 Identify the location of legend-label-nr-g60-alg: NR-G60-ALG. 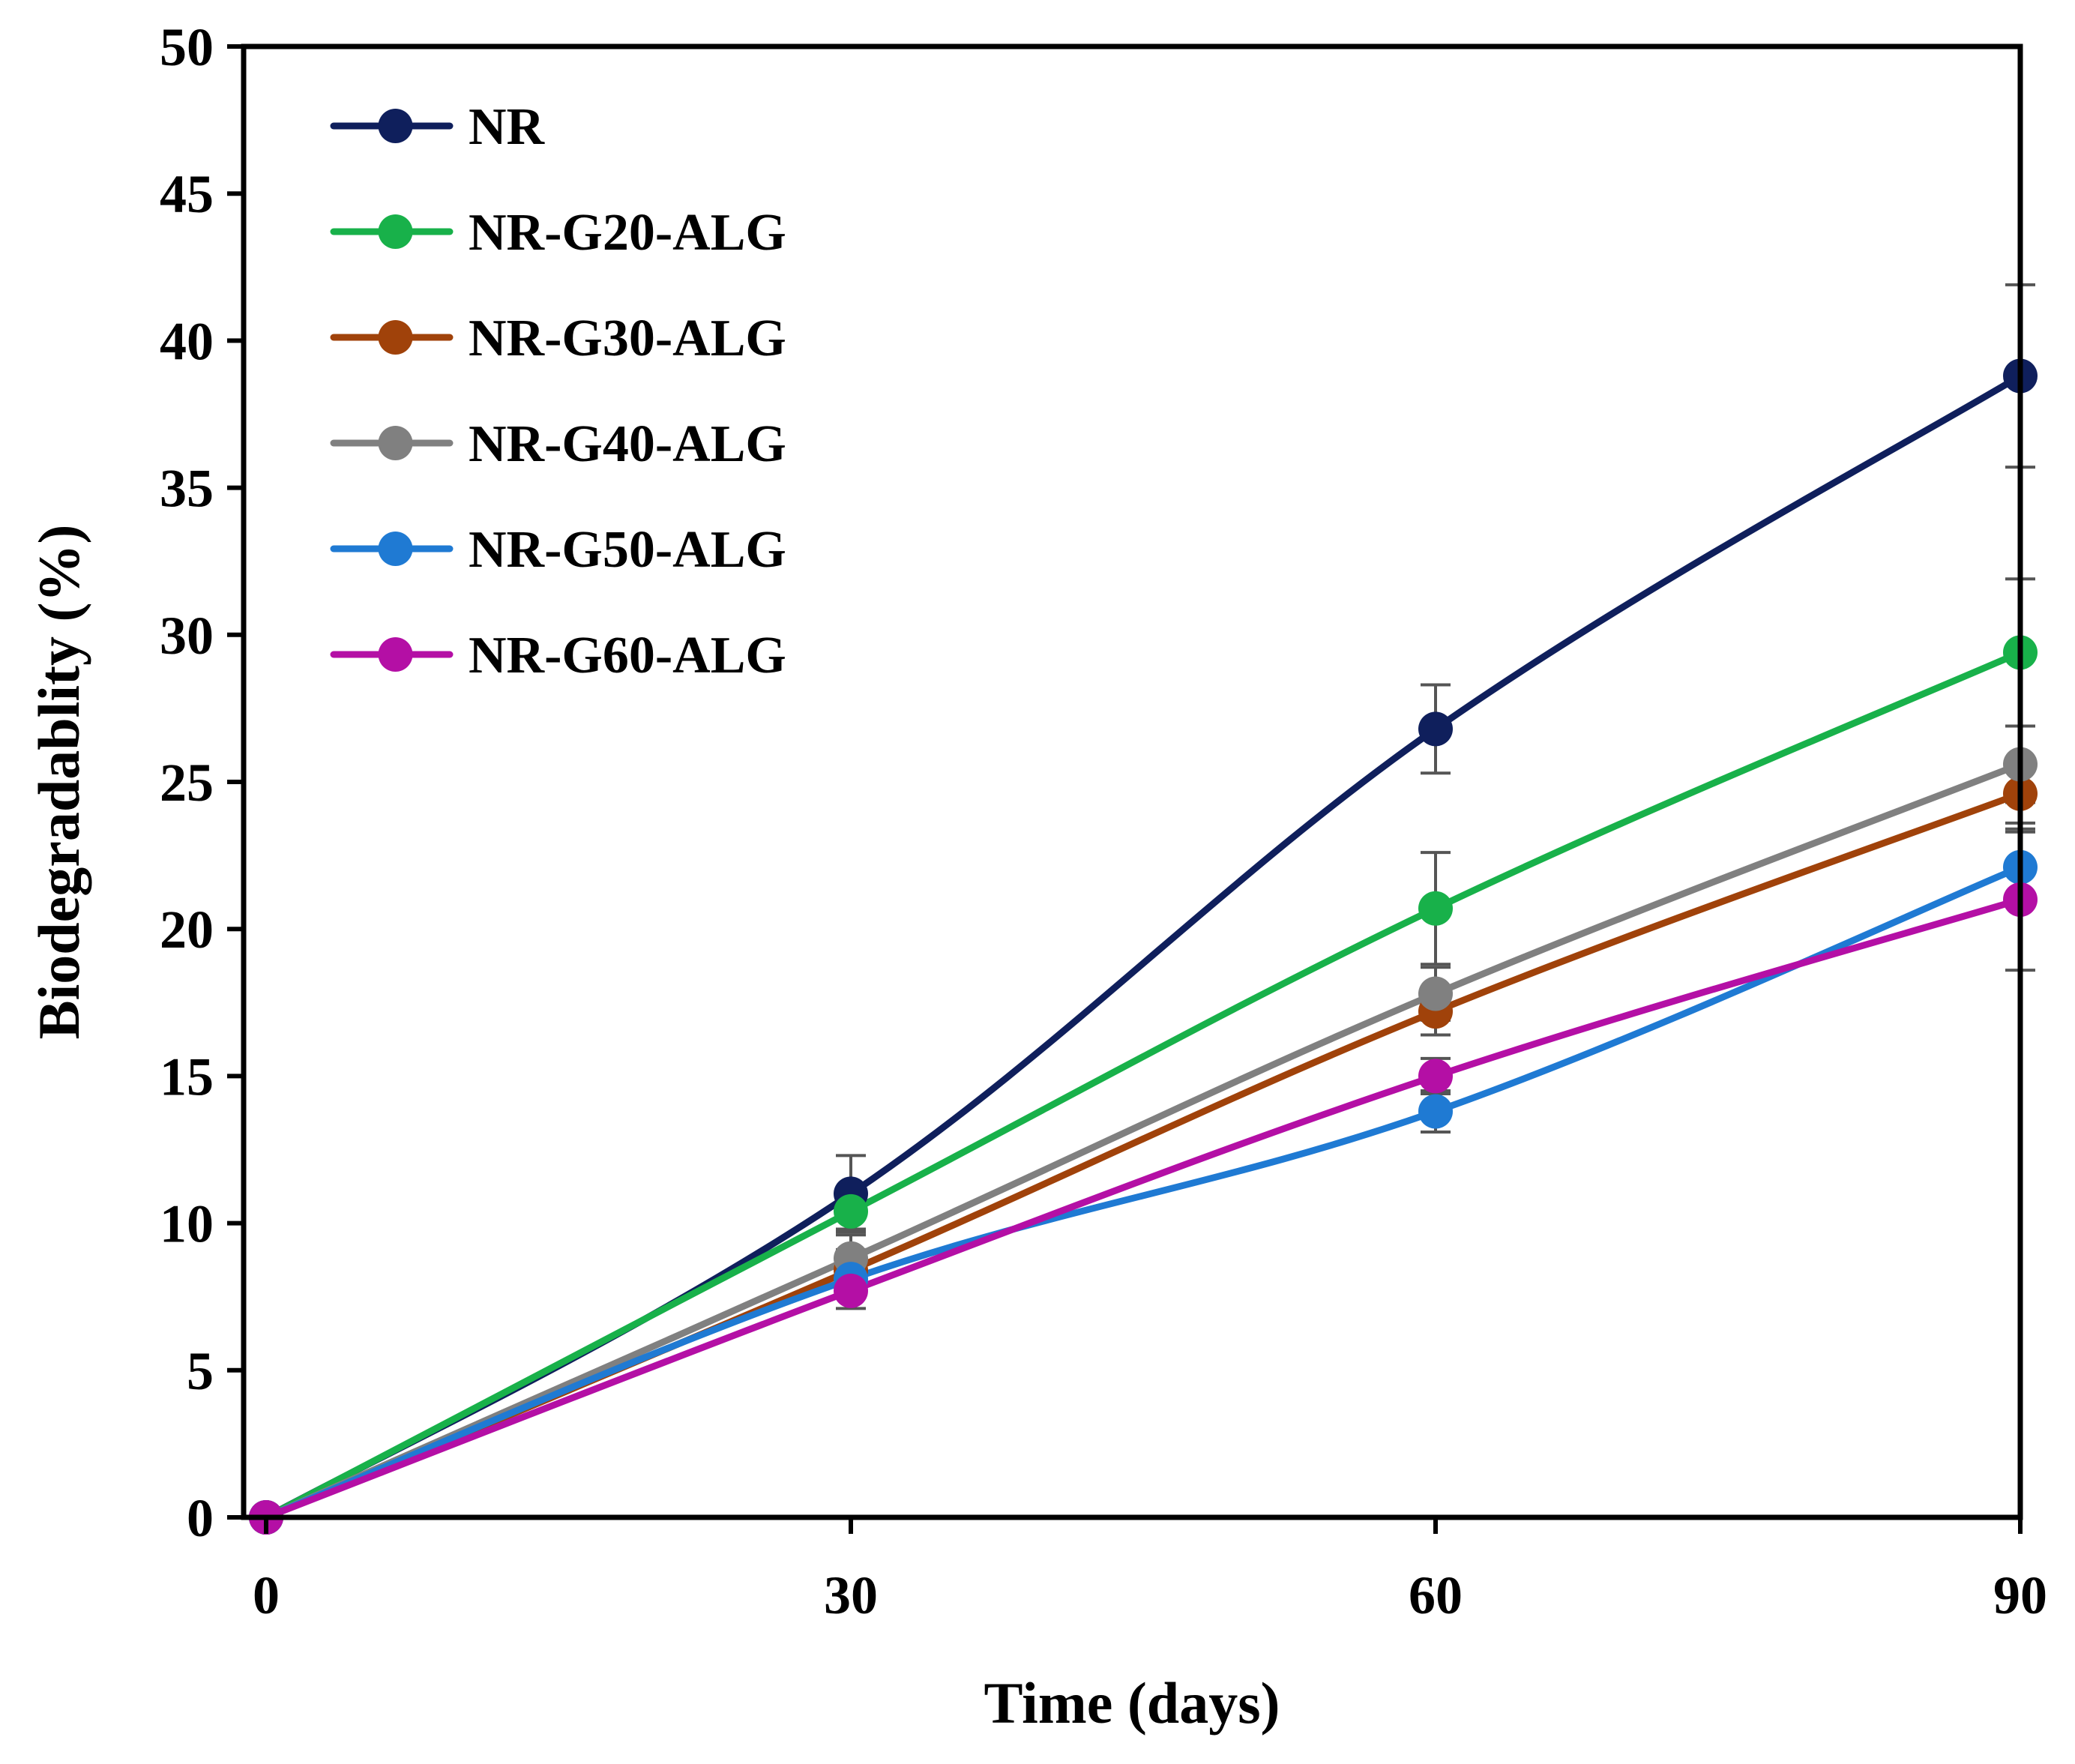
(627, 655).